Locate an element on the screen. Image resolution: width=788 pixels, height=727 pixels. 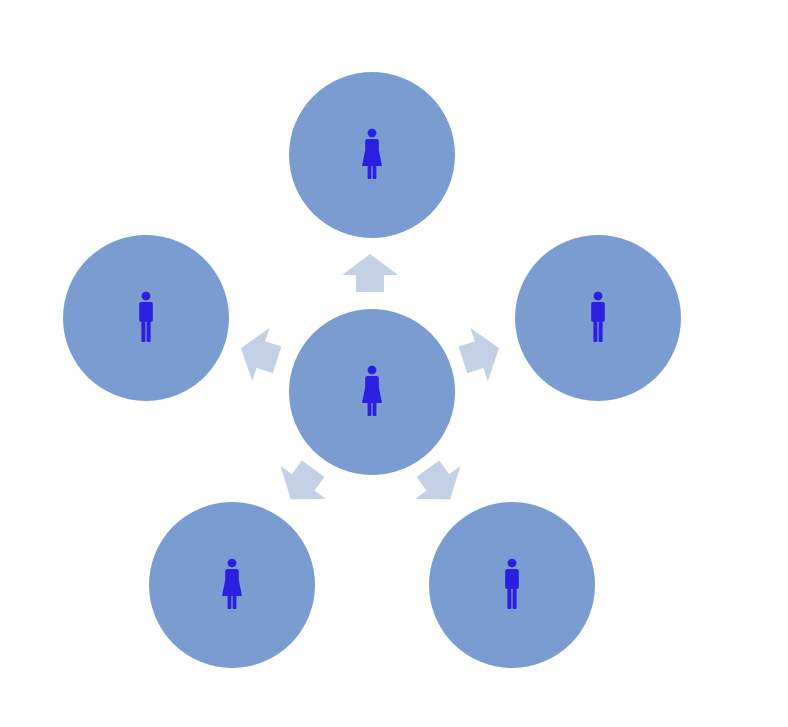
node-bottom-right is located at coordinates (512, 585).